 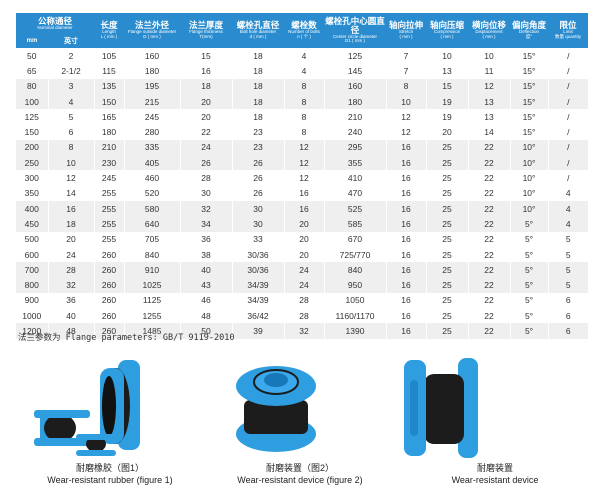 What do you see at coordinates (109, 101) in the screenshot?
I see `table-cell: 150` at bounding box center [109, 101].